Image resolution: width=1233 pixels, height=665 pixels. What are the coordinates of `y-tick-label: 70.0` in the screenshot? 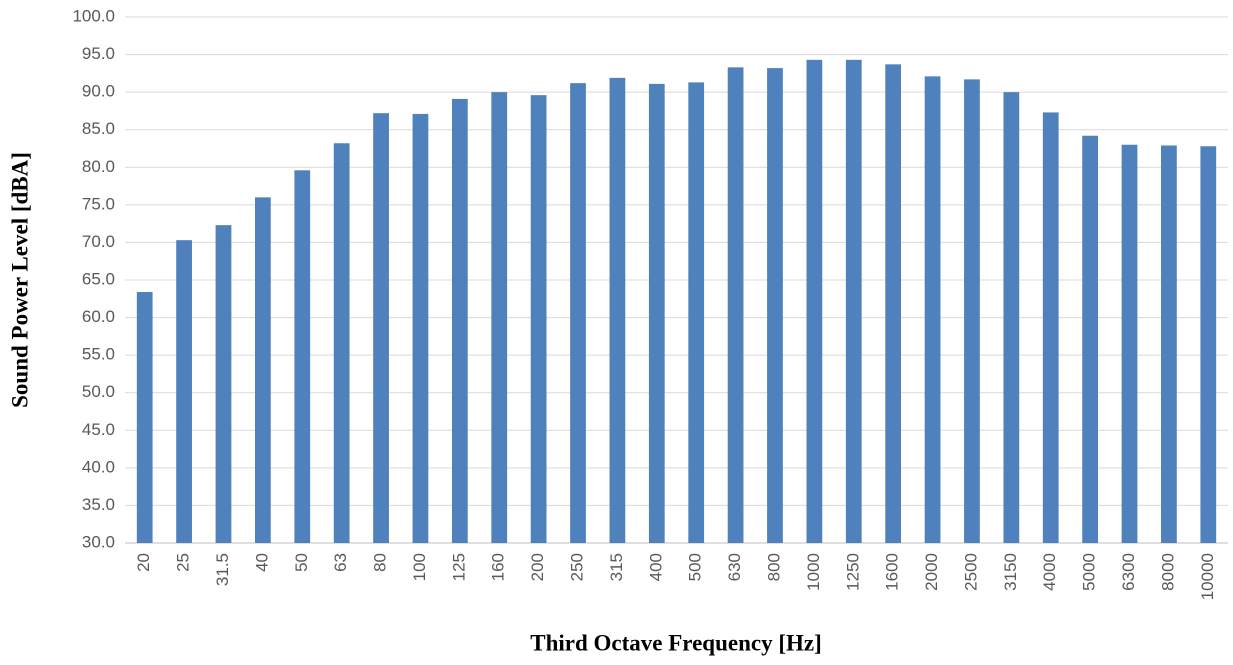 It's located at (98, 241).